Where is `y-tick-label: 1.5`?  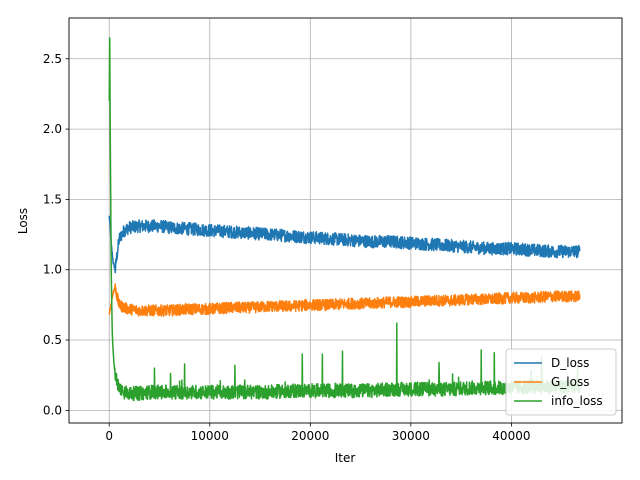
y-tick-label: 1.5 is located at coordinates (52, 199).